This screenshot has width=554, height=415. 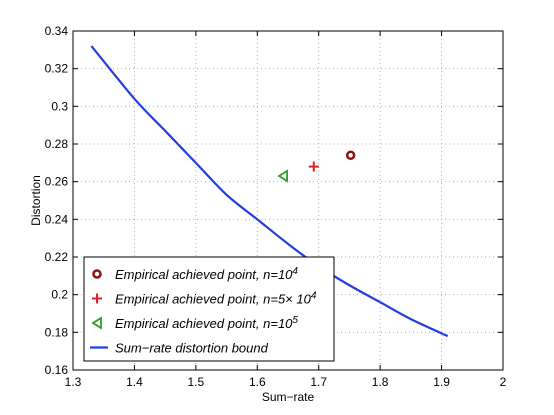 What do you see at coordinates (313, 166) in the screenshot?
I see `data-point-plus` at bounding box center [313, 166].